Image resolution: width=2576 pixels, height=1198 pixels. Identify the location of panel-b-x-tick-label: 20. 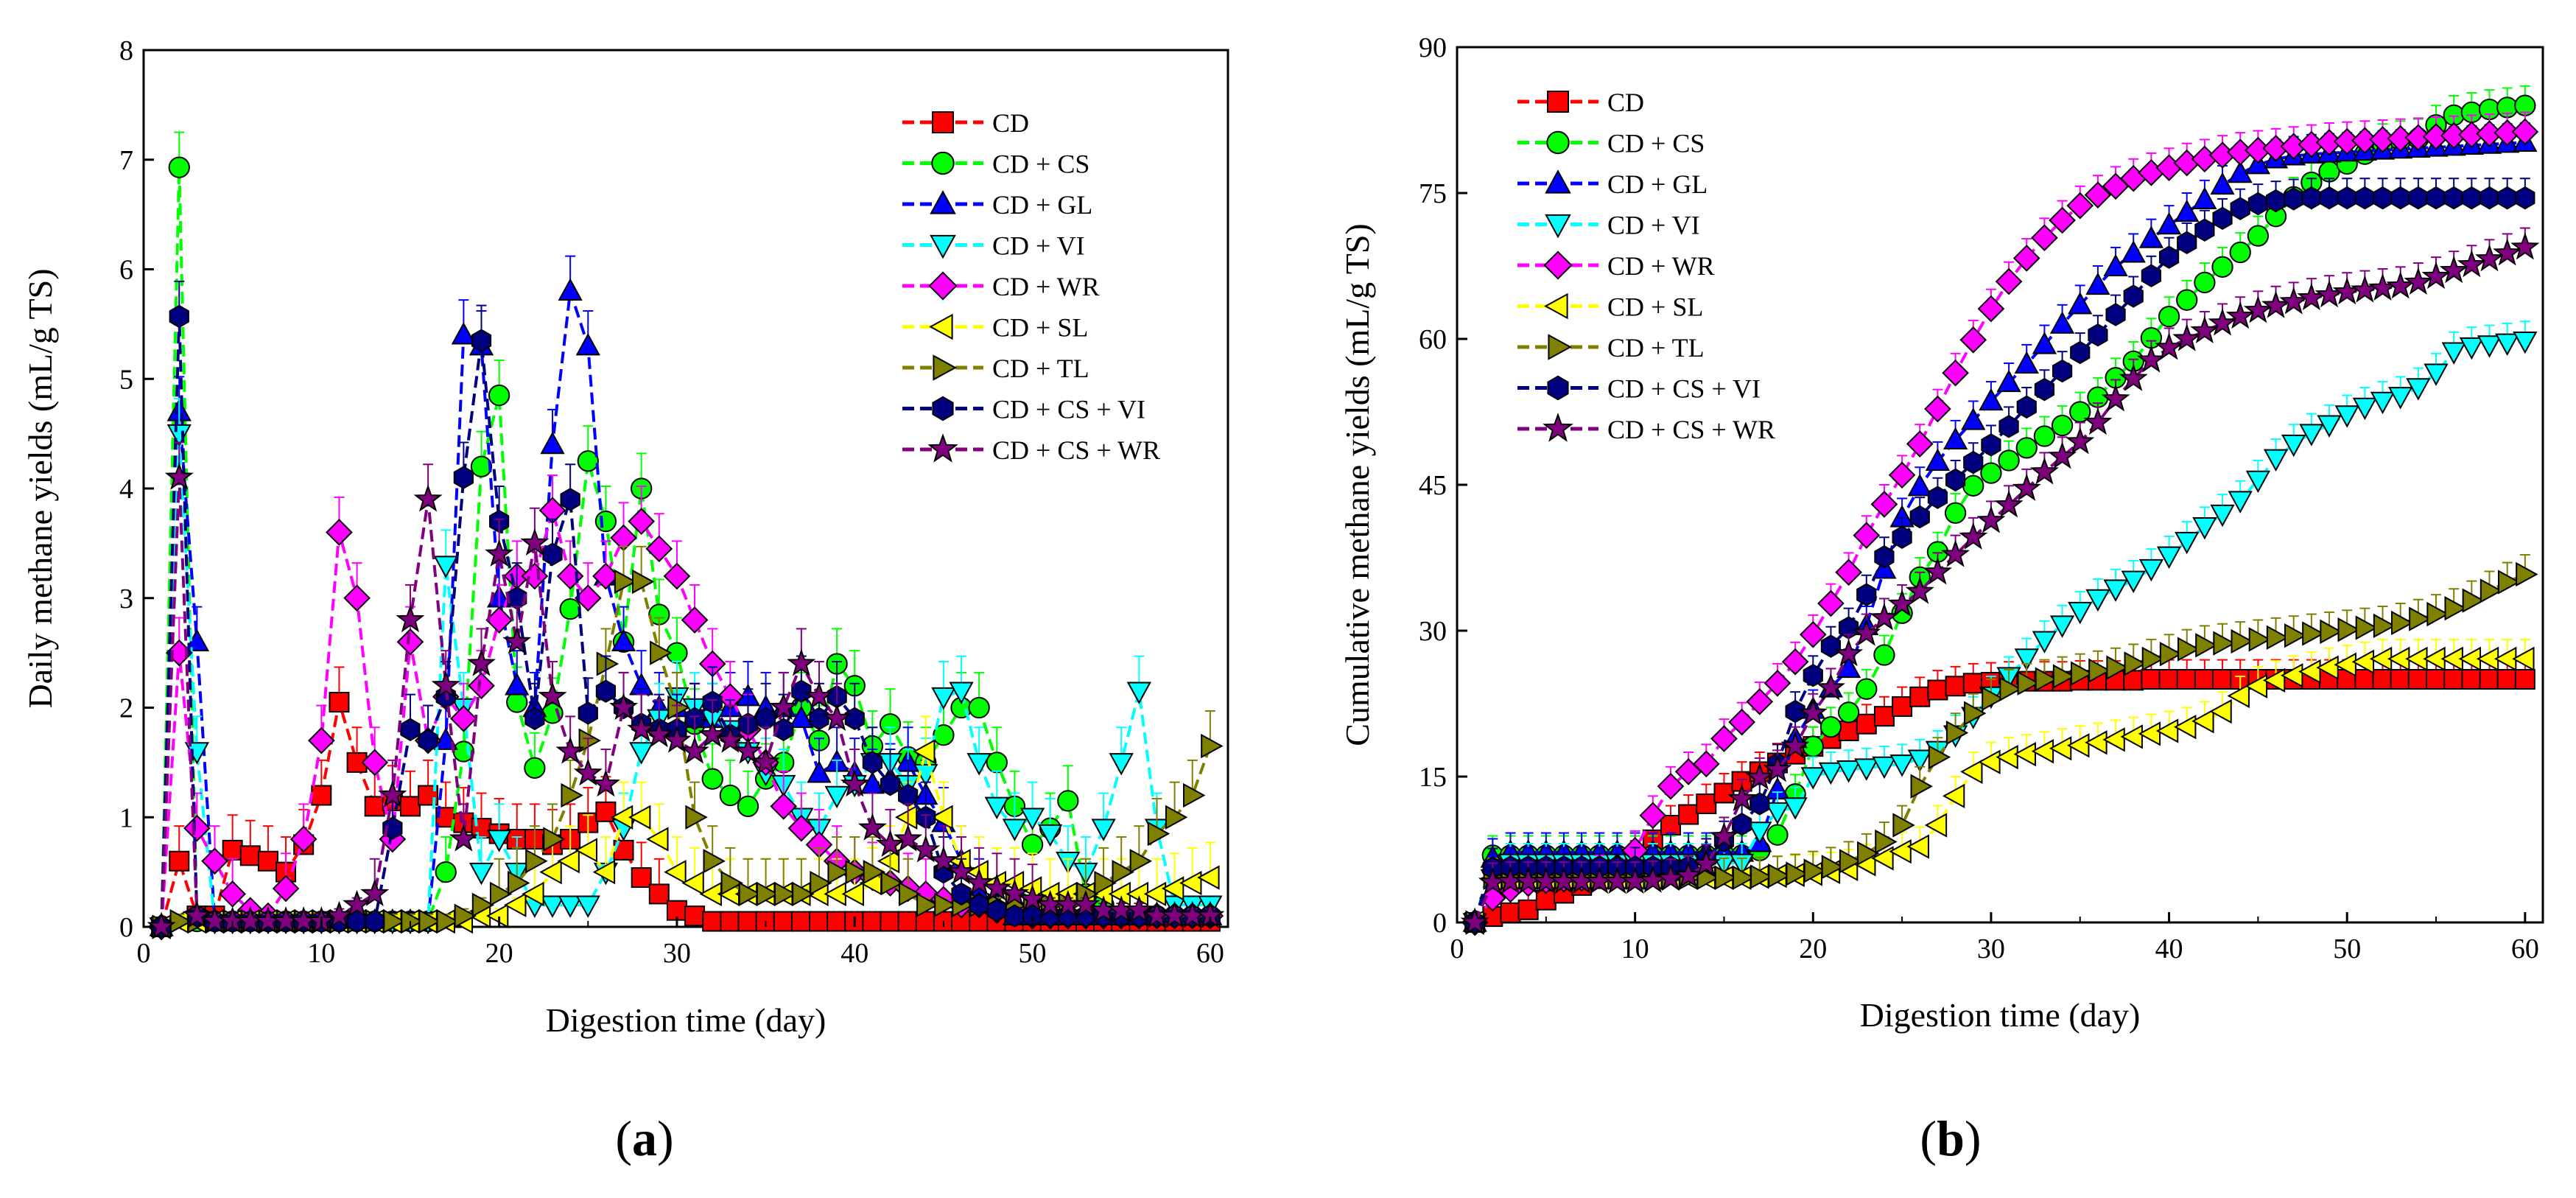
(1813, 948).